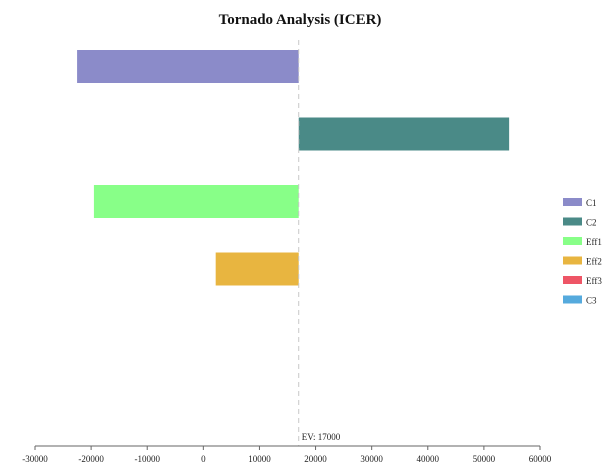 The width and height of the screenshot is (603, 468). I want to click on x-tick-label: -20000, so click(91, 459).